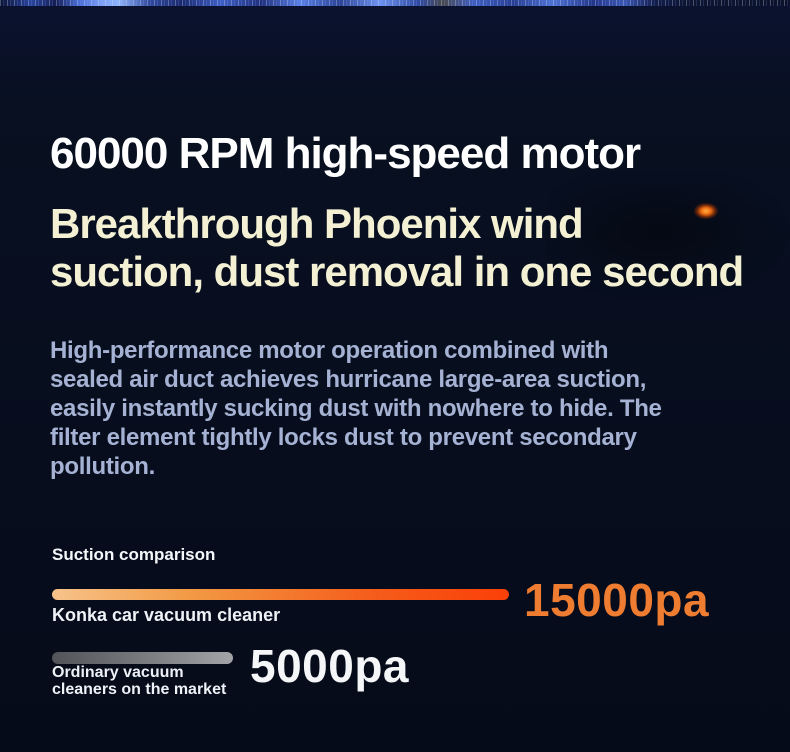 This screenshot has height=752, width=790. Describe the element at coordinates (134, 554) in the screenshot. I see `comparison-title: Suction comparison` at that location.